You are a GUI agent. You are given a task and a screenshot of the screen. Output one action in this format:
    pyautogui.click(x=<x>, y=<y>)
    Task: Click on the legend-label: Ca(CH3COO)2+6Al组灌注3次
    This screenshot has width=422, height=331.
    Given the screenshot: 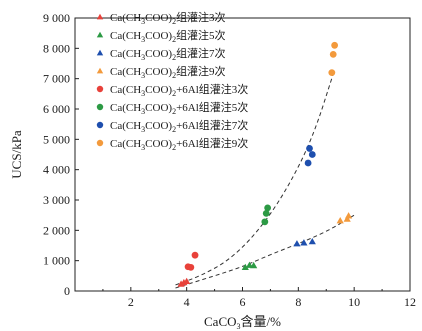 What is the action you would take?
    pyautogui.click(x=179, y=90)
    